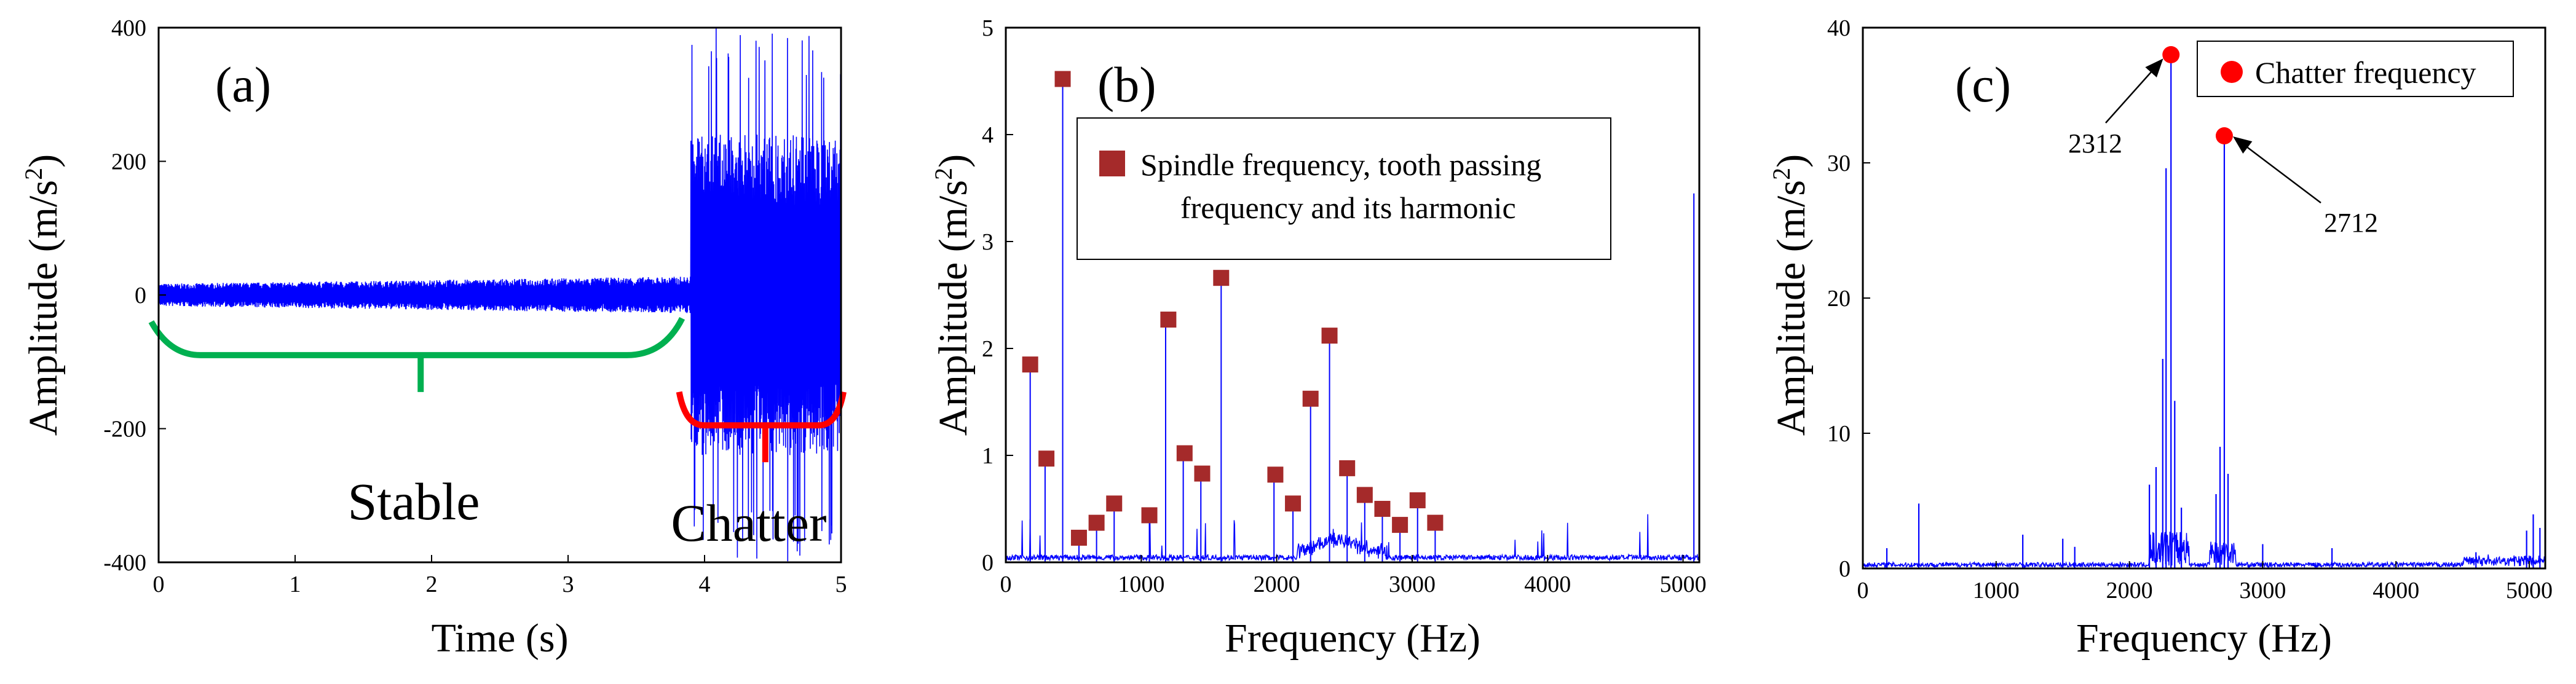 Image resolution: width=2576 pixels, height=684 pixels. Describe the element at coordinates (414, 502) in the screenshot. I see `panel-a-stable-label: Stable` at that location.